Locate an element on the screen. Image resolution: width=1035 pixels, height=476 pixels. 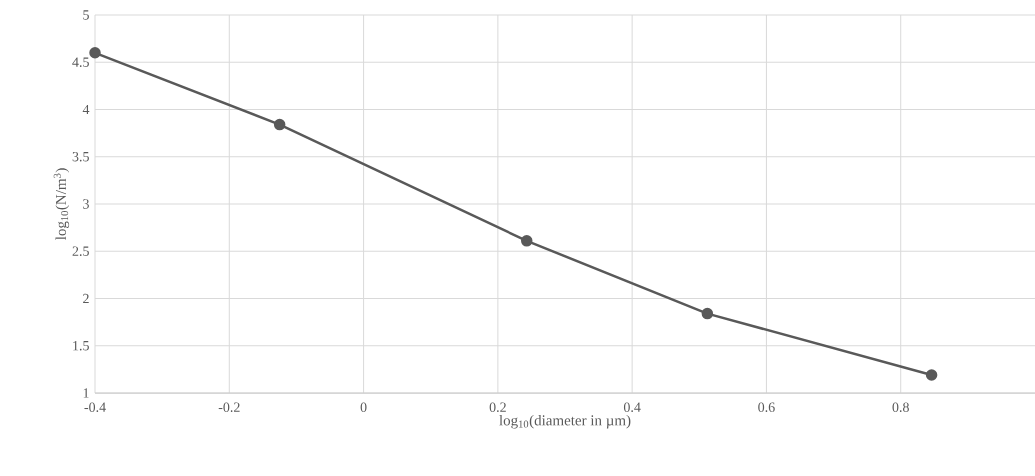
x-tick-label: -0.4 is located at coordinates (95, 407).